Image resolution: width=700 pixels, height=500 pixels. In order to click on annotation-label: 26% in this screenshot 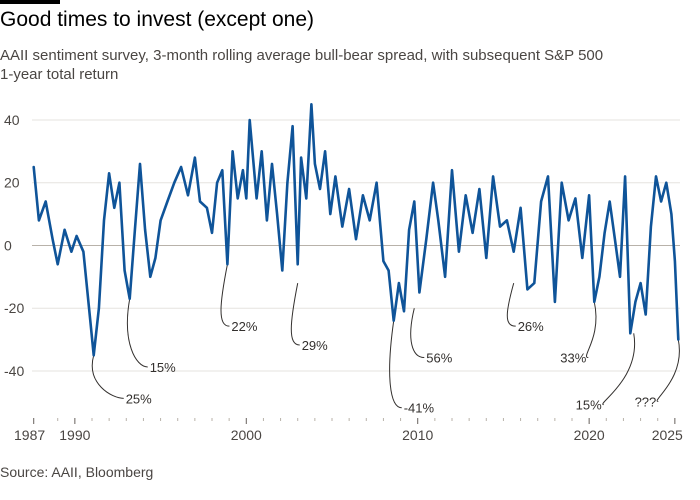, I will do `click(531, 326)`.